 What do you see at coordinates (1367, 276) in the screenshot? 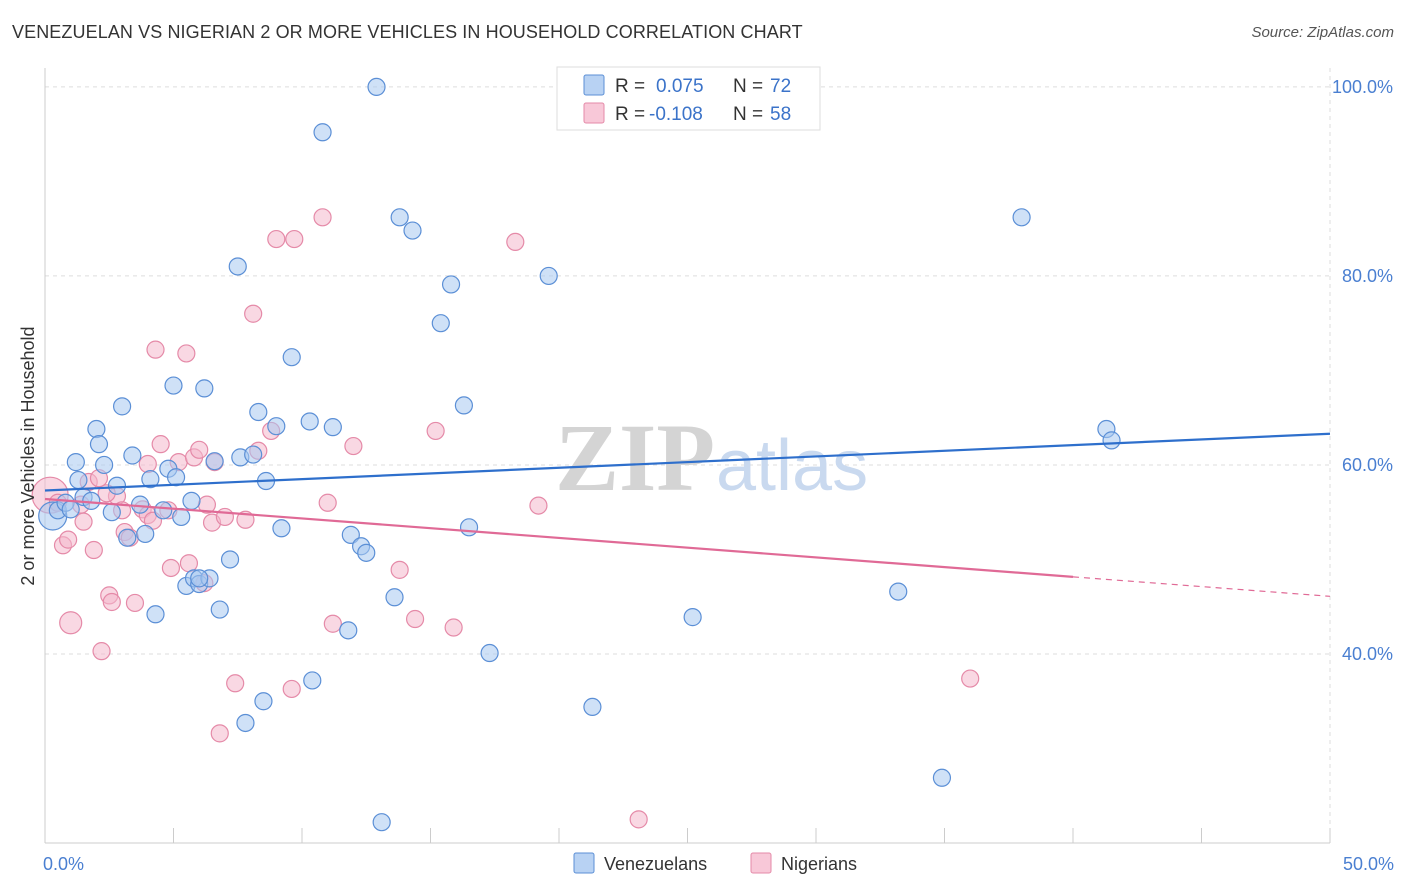
I see `y-tick-label-2: 80.0%` at bounding box center [1367, 276].